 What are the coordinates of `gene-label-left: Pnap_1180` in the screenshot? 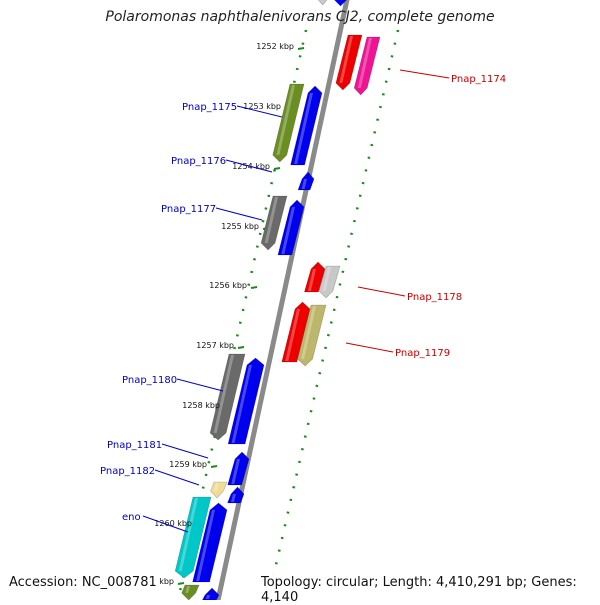 It's located at (149, 380).